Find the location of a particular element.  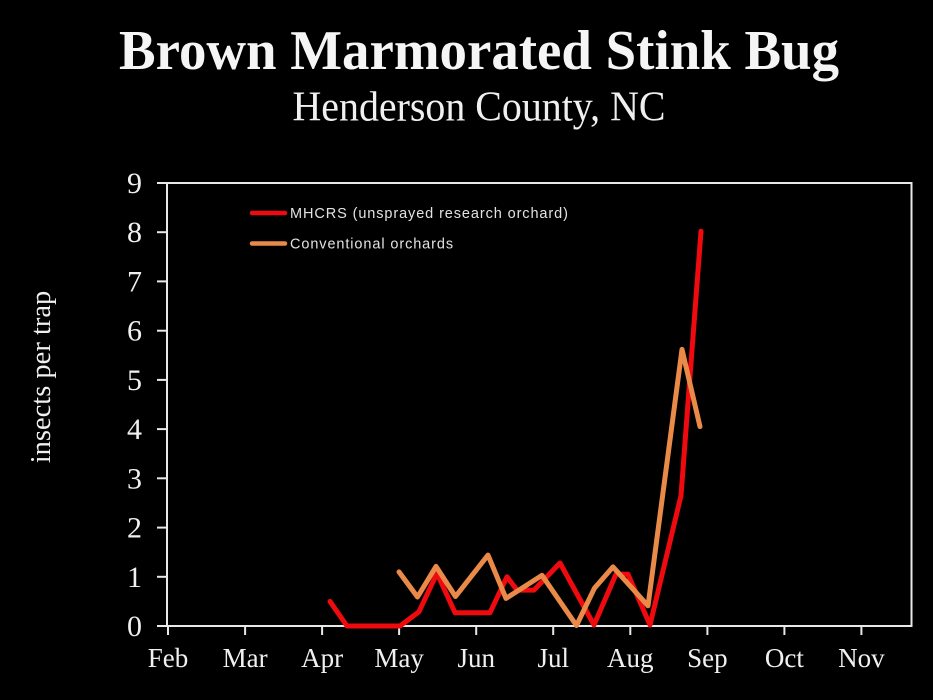

svg-text: insects per trap is located at coordinates (41, 377).